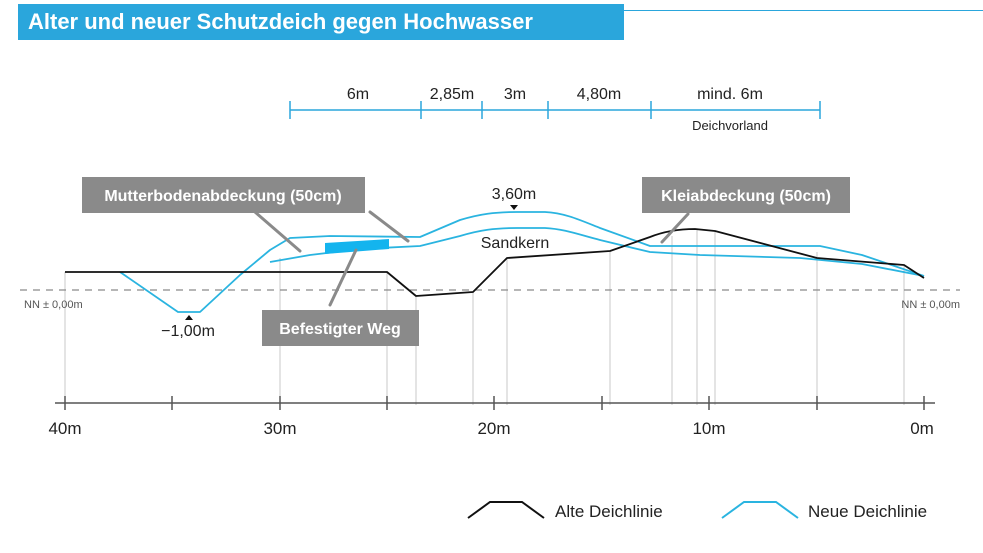  What do you see at coordinates (358, 94) in the screenshot?
I see `dimension-segment-6m: 6m` at bounding box center [358, 94].